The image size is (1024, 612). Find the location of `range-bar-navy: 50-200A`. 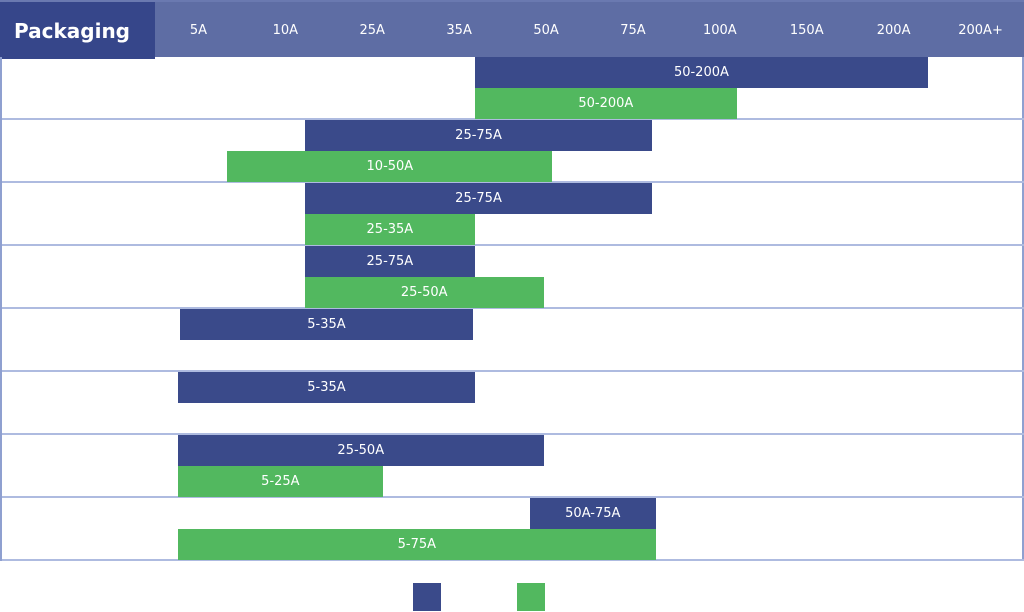

range-bar-navy: 50-200A is located at coordinates (701, 72).